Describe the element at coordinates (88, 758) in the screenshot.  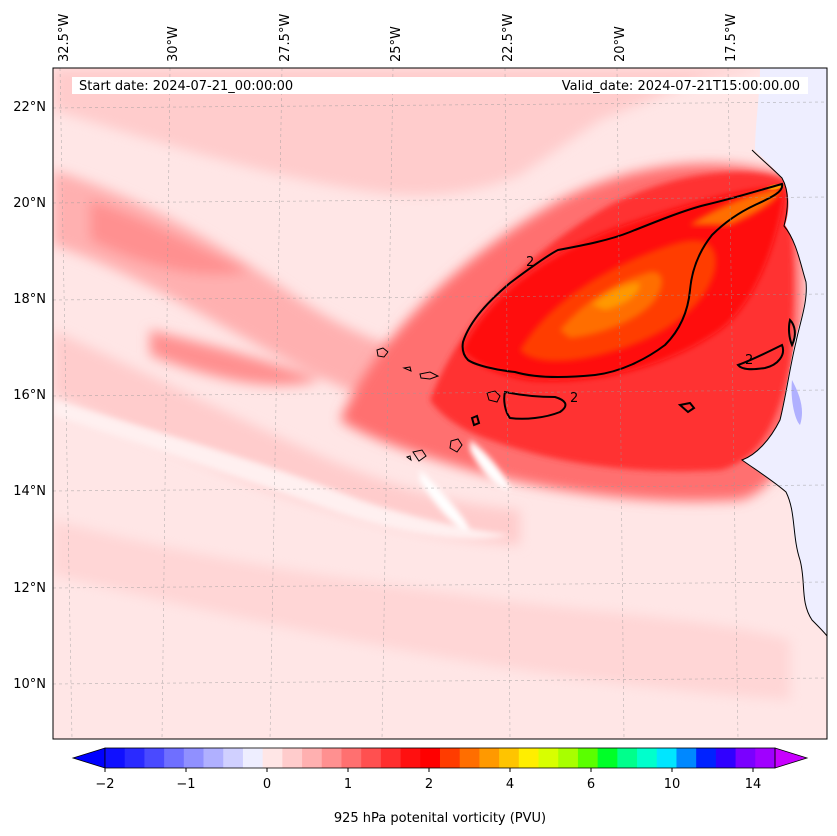
I see `colorbar-under-triangle` at that location.